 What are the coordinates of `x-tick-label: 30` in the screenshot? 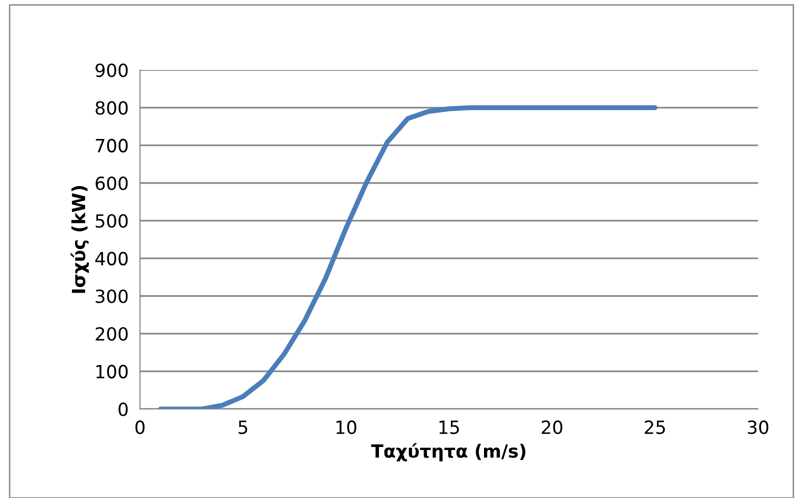 It's located at (758, 427).